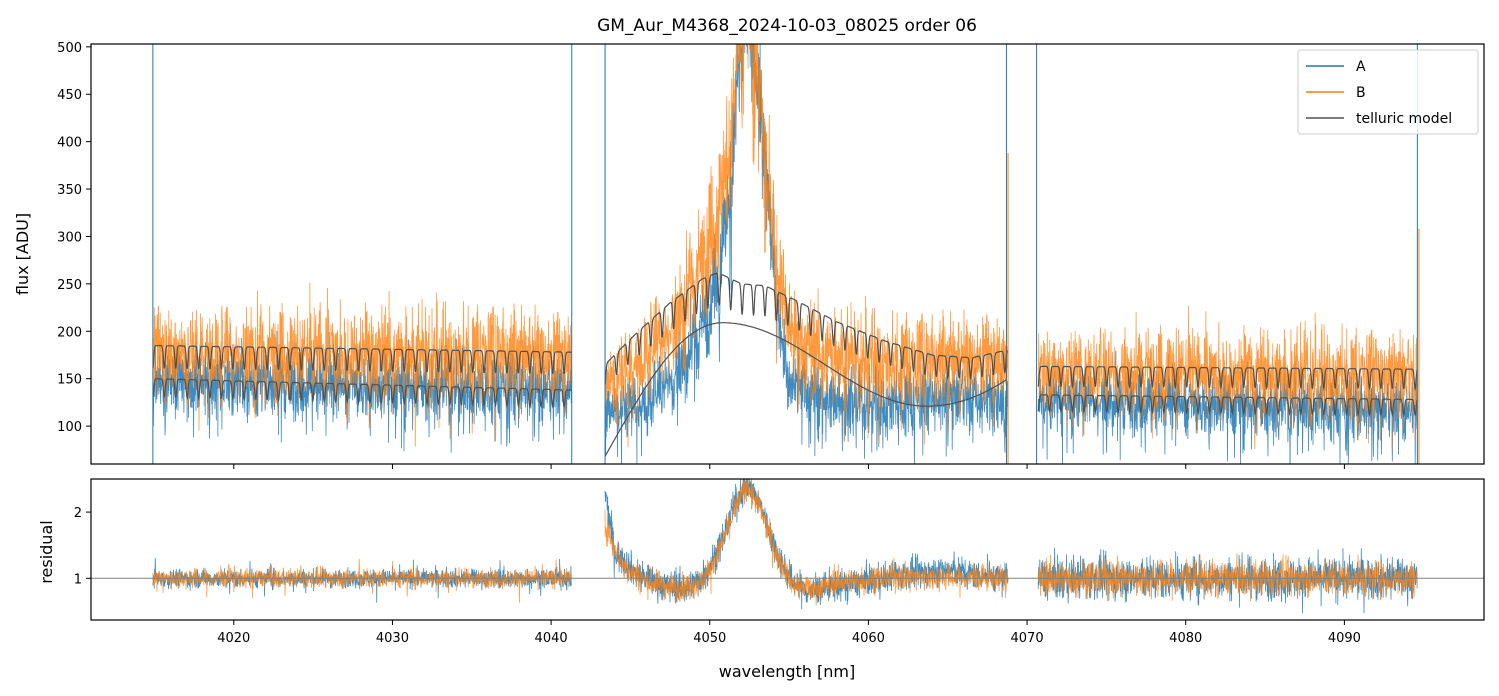  Describe the element at coordinates (787, 671) in the screenshot. I see `x-axis-label: wavelength [nm]` at that location.